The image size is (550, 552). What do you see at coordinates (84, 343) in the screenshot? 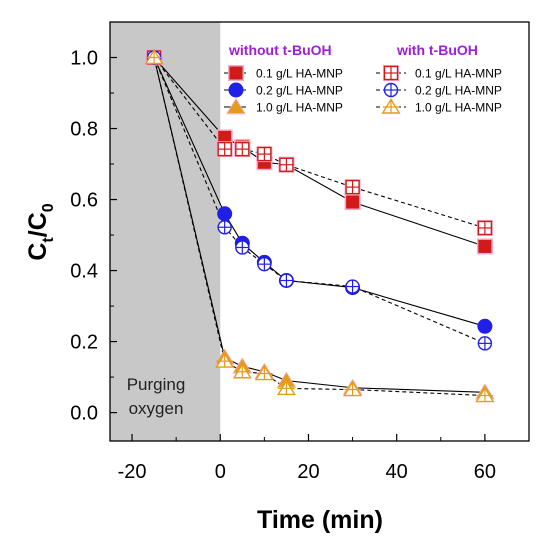
I see `y-tick-label-1: 0.2` at bounding box center [84, 343].